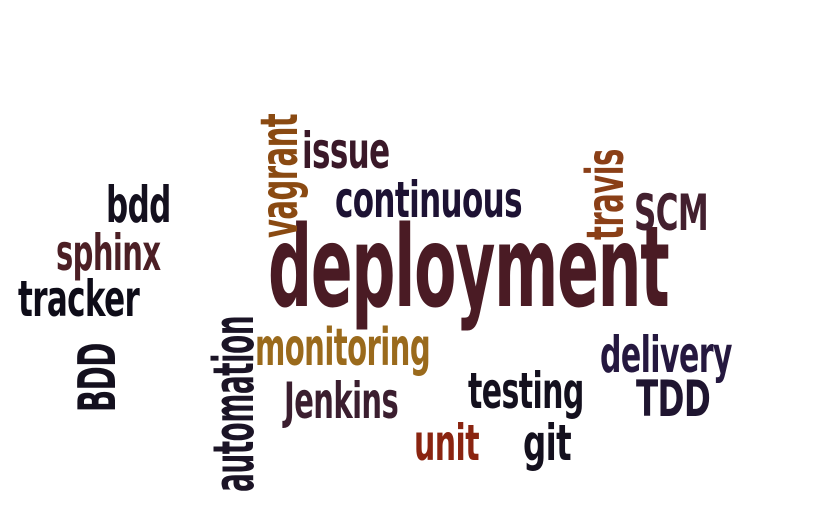  What do you see at coordinates (547, 443) in the screenshot?
I see `word-git: git` at bounding box center [547, 443].